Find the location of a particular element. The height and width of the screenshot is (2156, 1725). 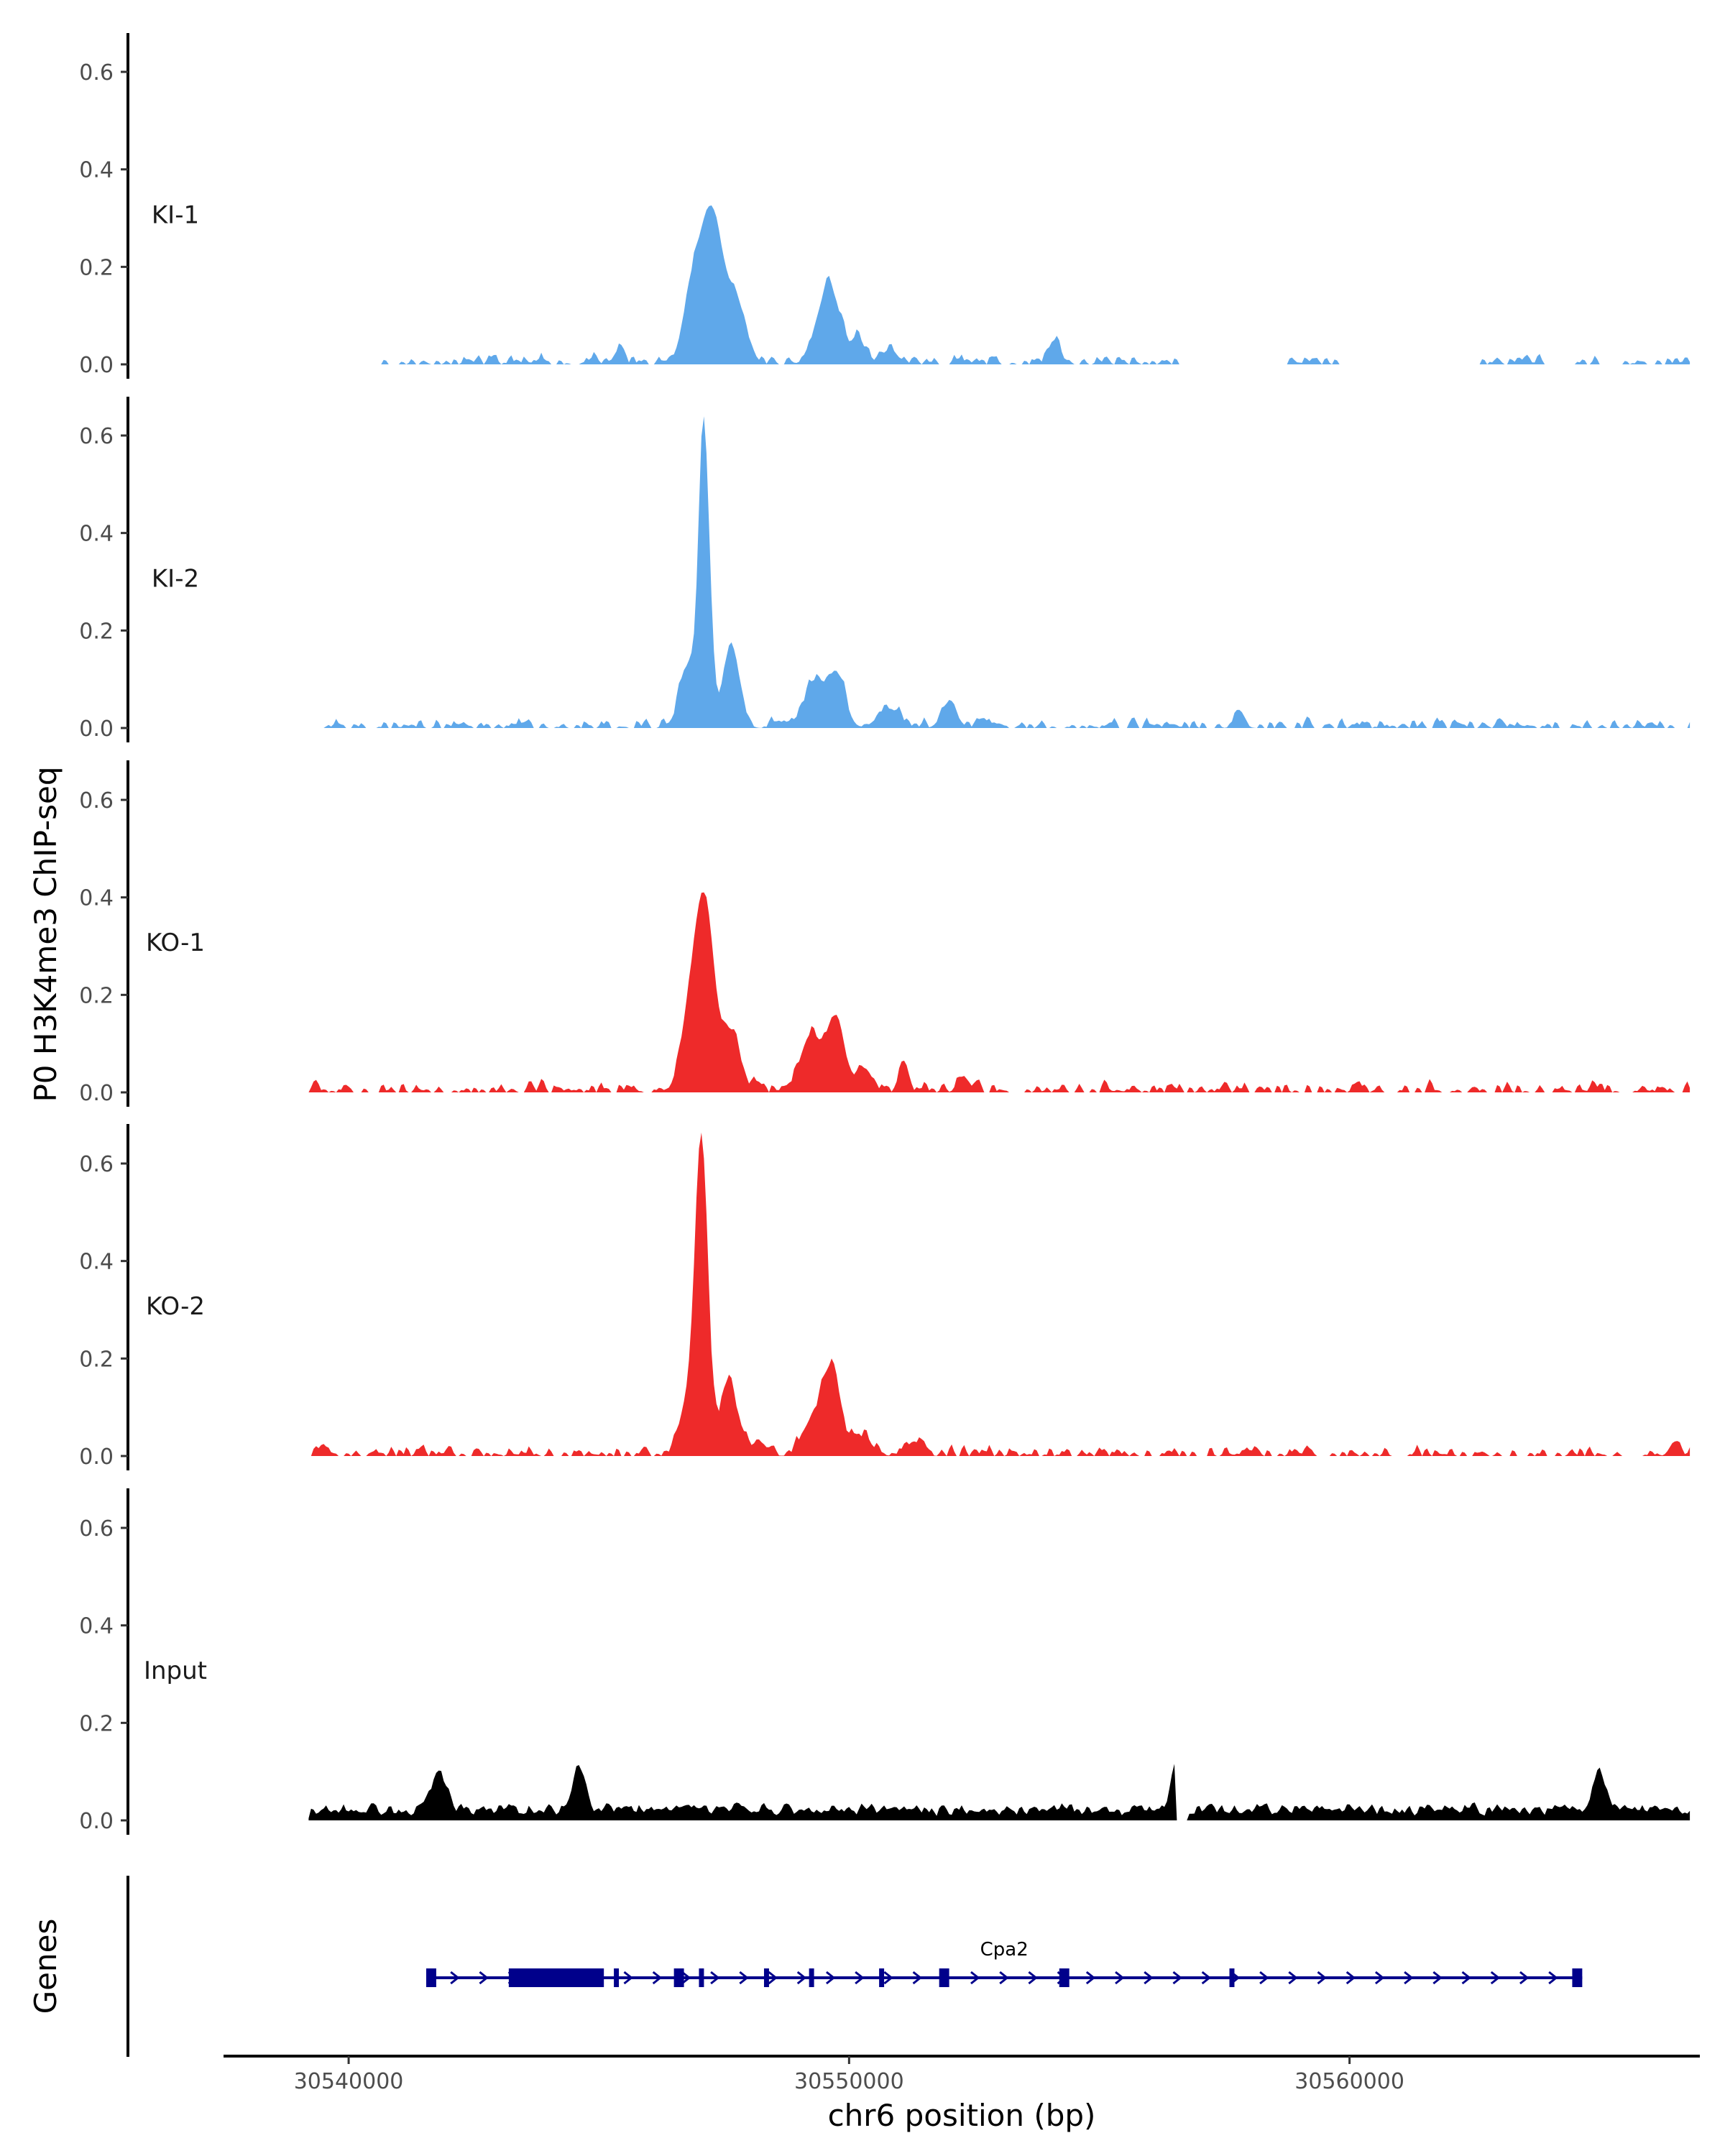

track-label-ko-1: KO-1 is located at coordinates (175, 943).